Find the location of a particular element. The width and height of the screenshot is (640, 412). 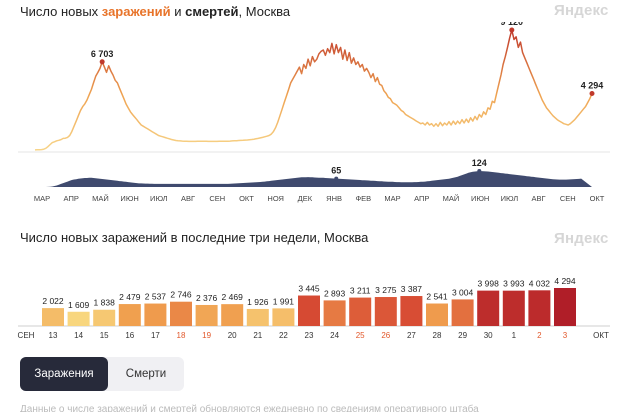

bar-value-label: 1 991 is located at coordinates (284, 301).